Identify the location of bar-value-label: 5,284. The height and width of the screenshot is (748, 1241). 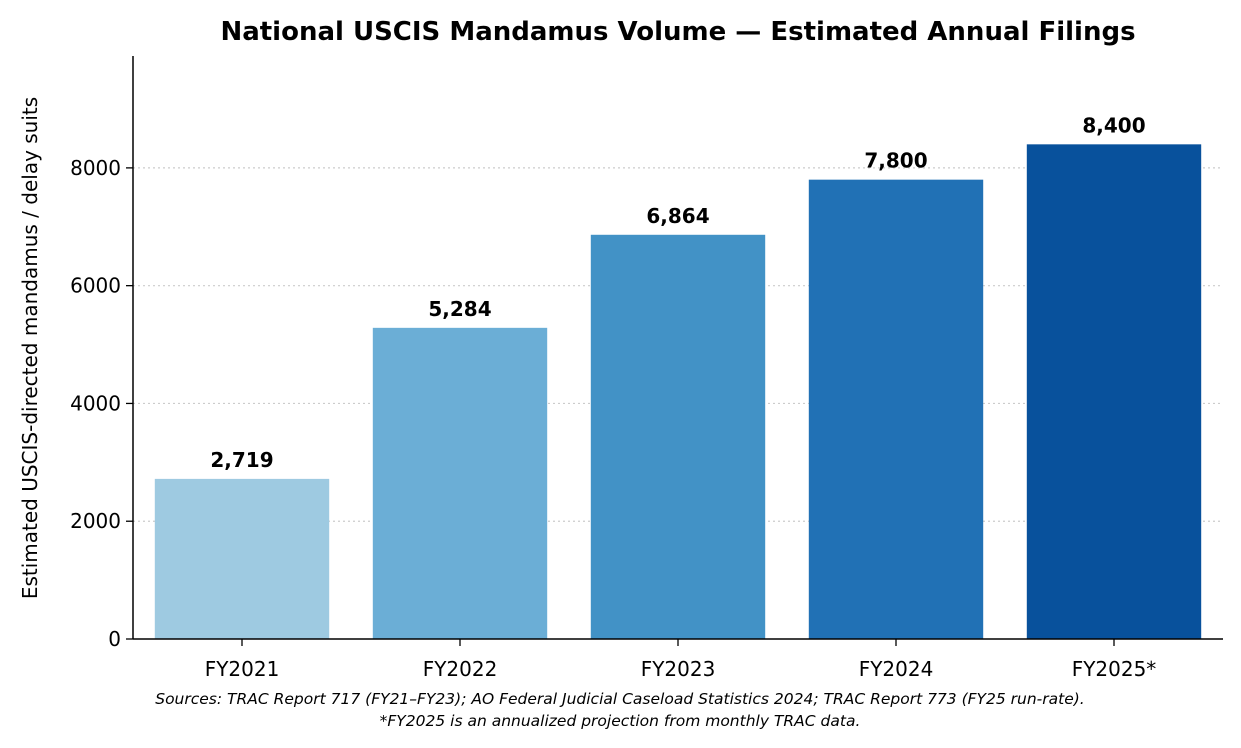
(459, 309).